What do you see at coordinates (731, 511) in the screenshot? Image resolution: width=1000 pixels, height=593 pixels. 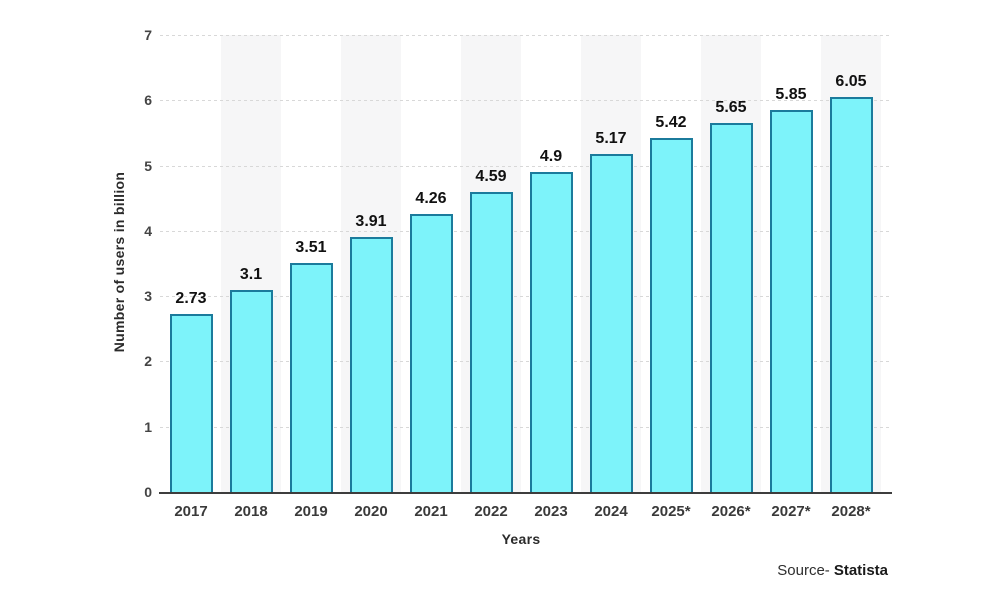 I see `x-tick-label: 2026*` at bounding box center [731, 511].